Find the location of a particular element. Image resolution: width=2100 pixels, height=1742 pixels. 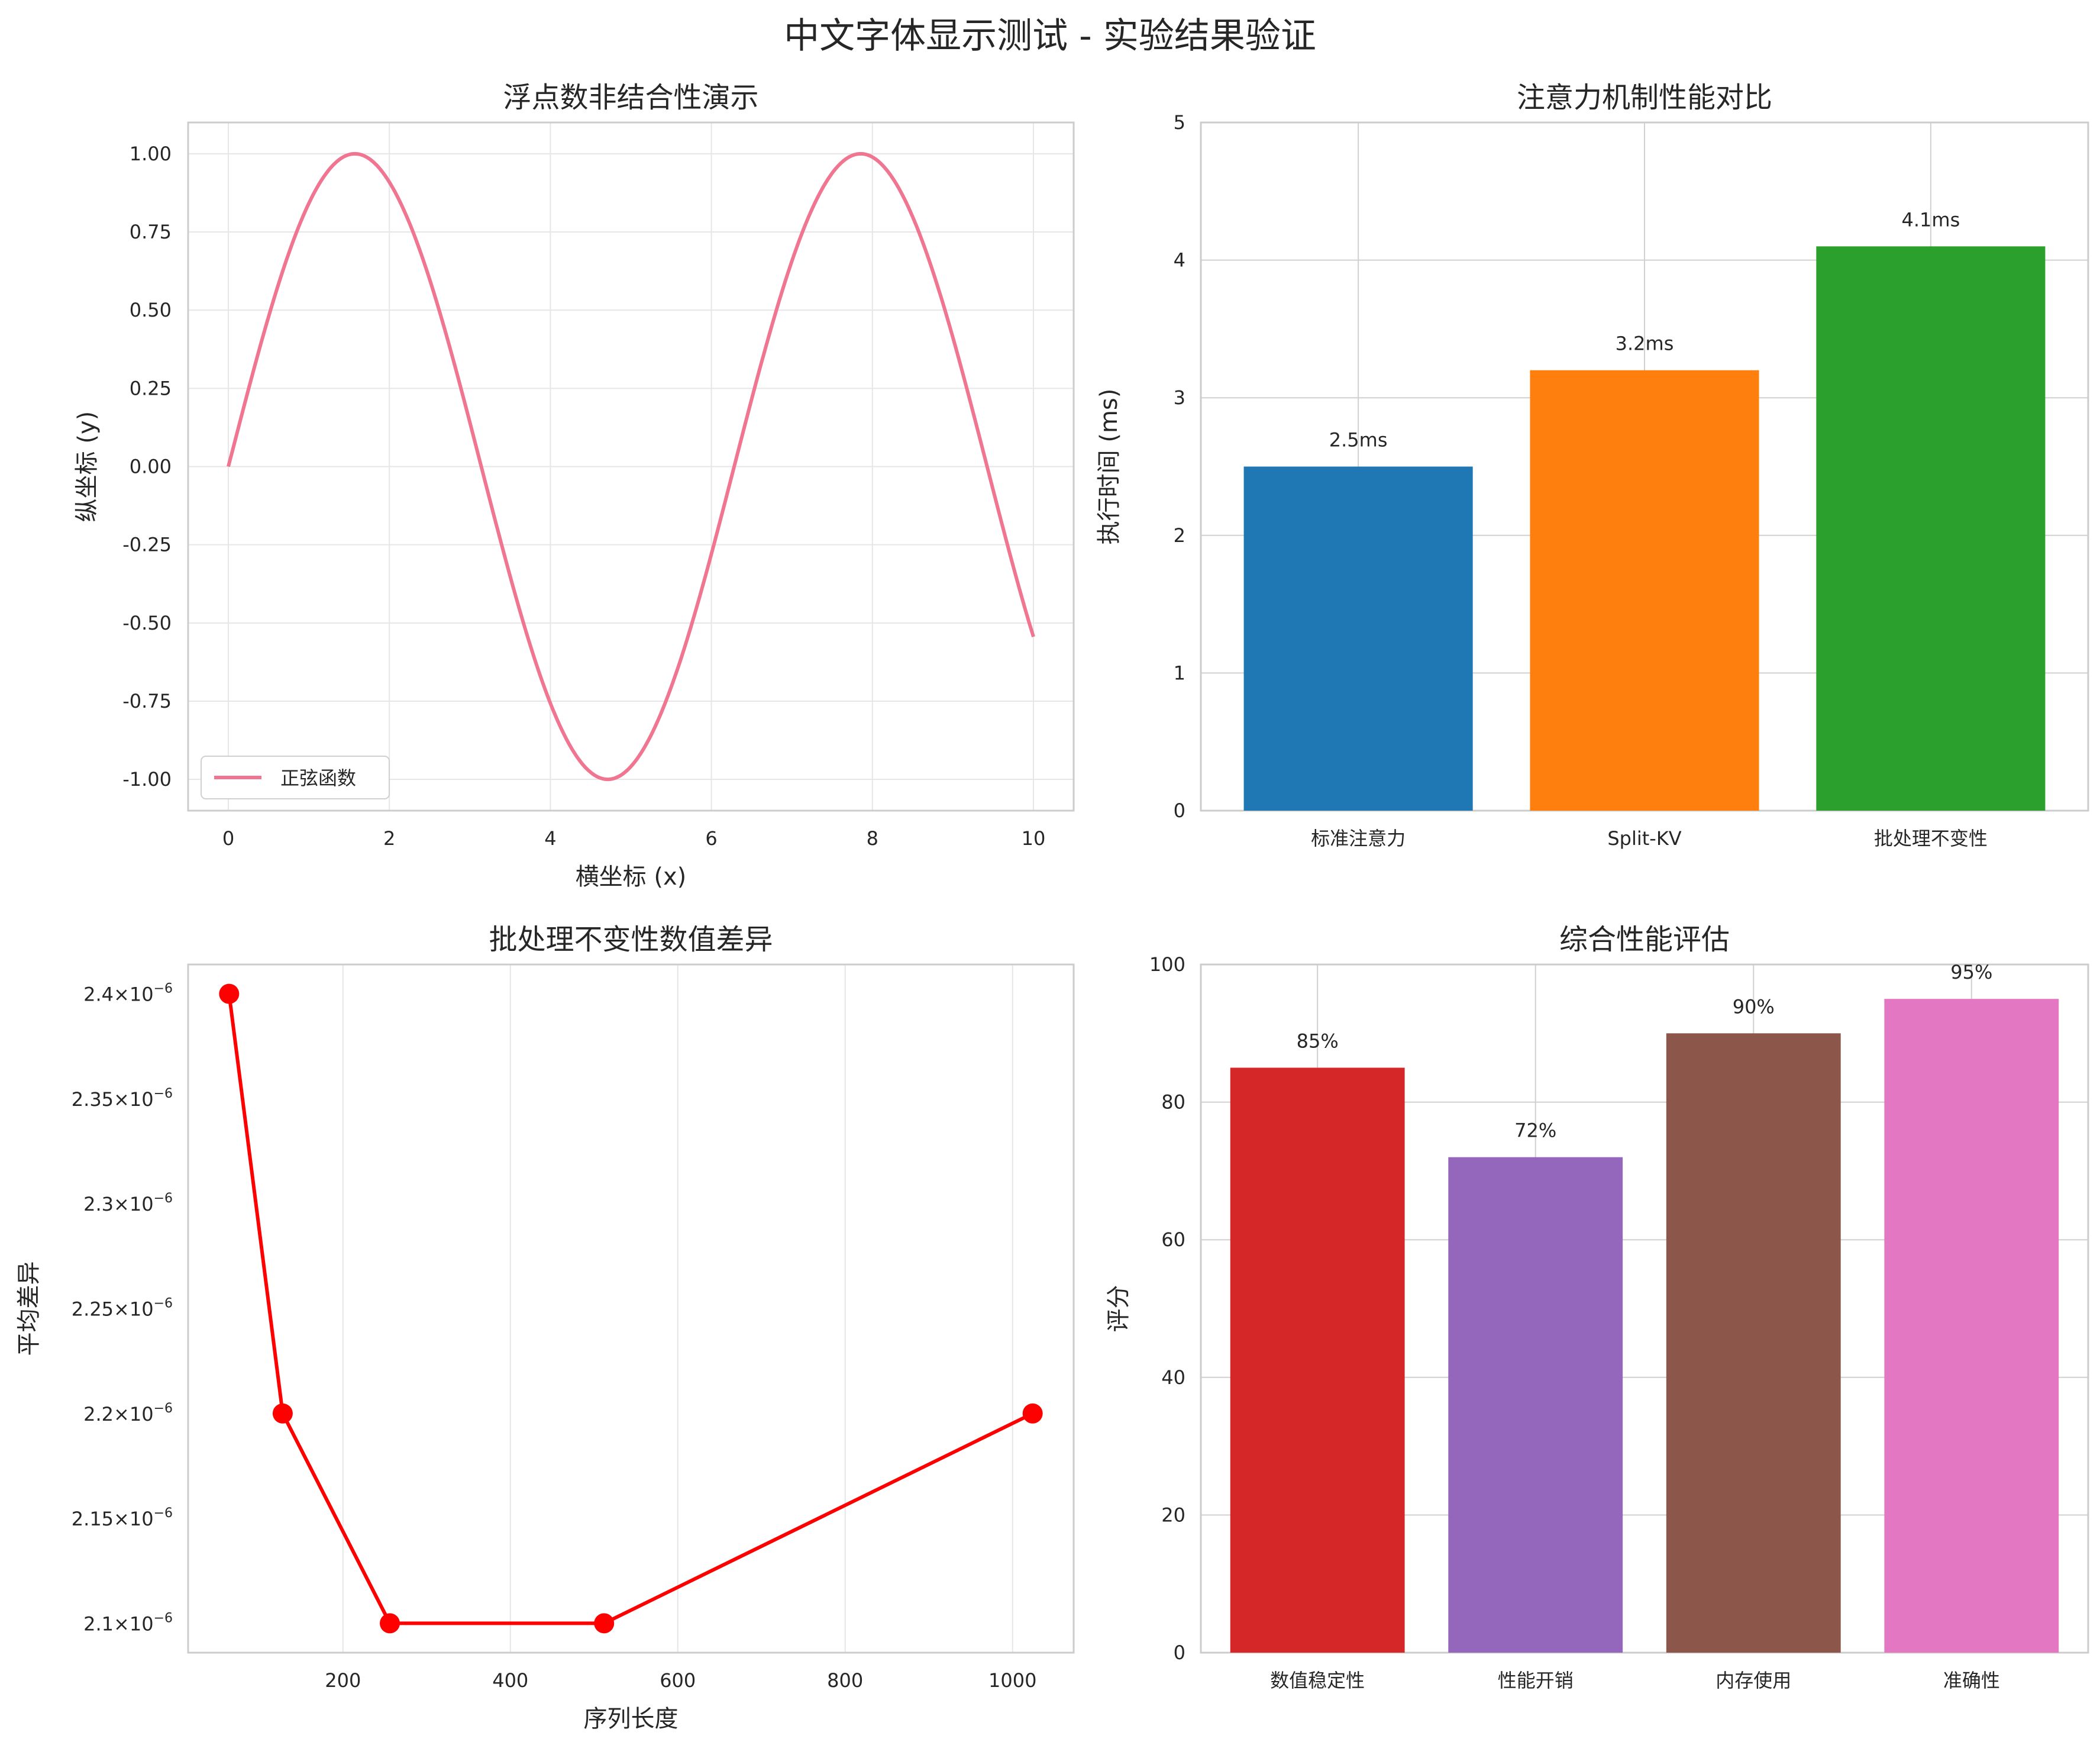

y-axis-label-4: 评分 is located at coordinates (1118, 1309).